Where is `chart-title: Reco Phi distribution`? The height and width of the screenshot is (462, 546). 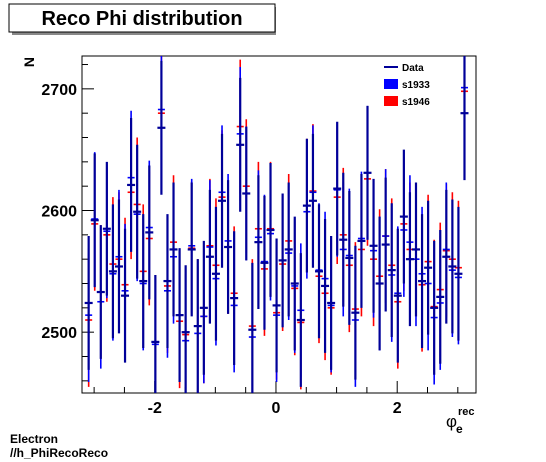
chart-title: Reco Phi distribution is located at coordinates (141, 19).